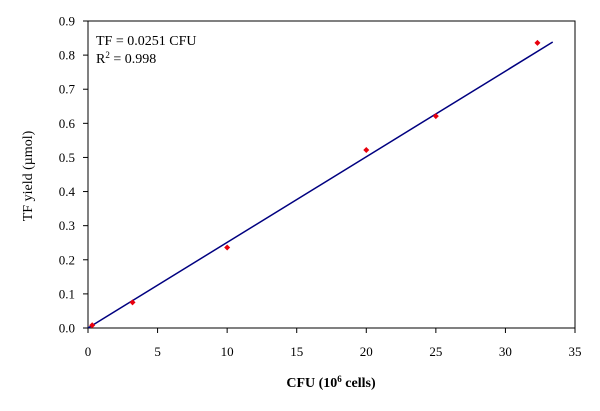 The image size is (600, 411). I want to click on y-tick-label: 0.2, so click(67, 259).